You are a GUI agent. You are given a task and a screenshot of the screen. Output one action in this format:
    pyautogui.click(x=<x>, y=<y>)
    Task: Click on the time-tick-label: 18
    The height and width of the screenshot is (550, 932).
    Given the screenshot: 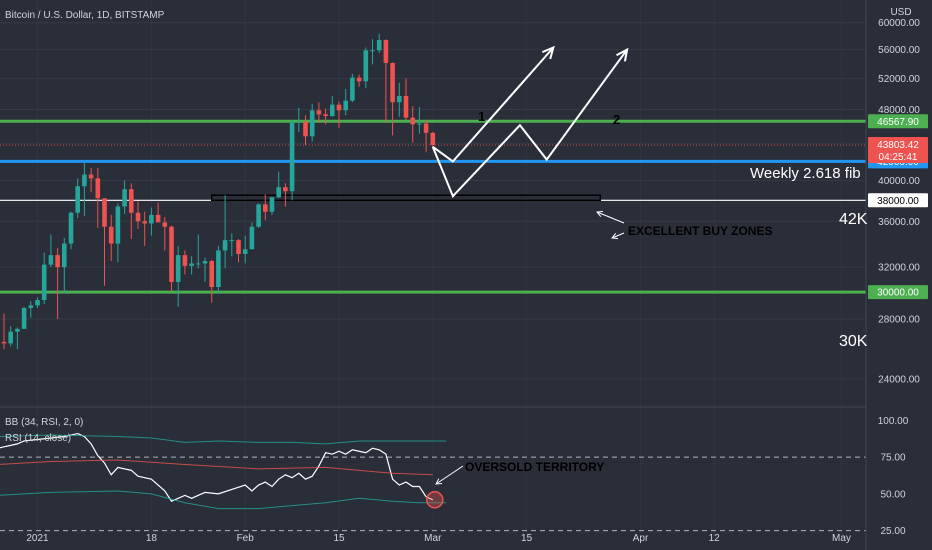 What is the action you would take?
    pyautogui.click(x=152, y=538)
    